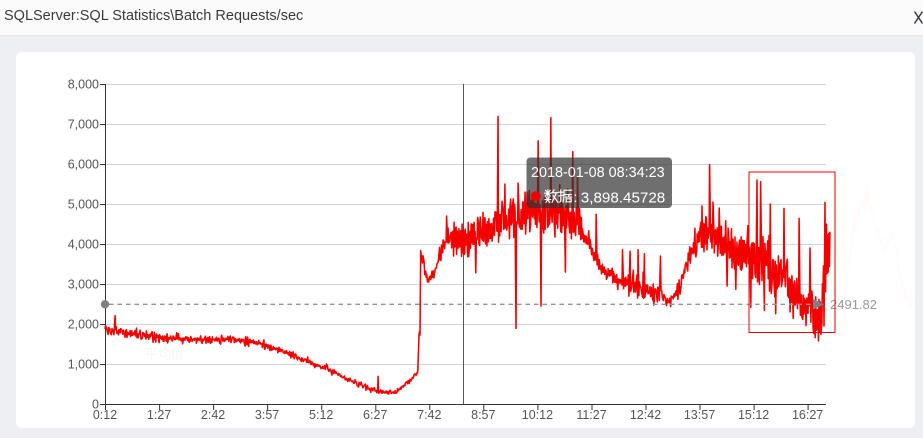  Describe the element at coordinates (807, 415) in the screenshot. I see `svg-text: 16:27` at that location.